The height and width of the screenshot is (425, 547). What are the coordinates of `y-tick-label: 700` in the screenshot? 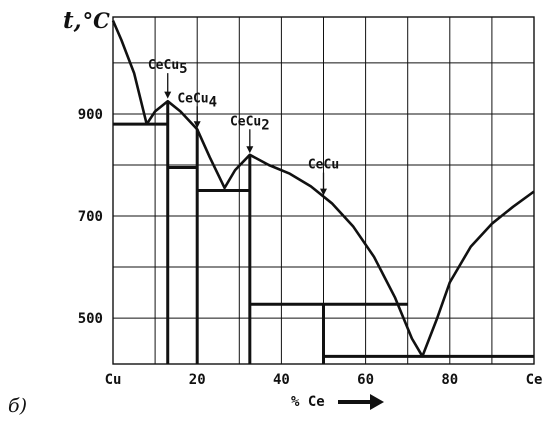 It's located at (90, 217).